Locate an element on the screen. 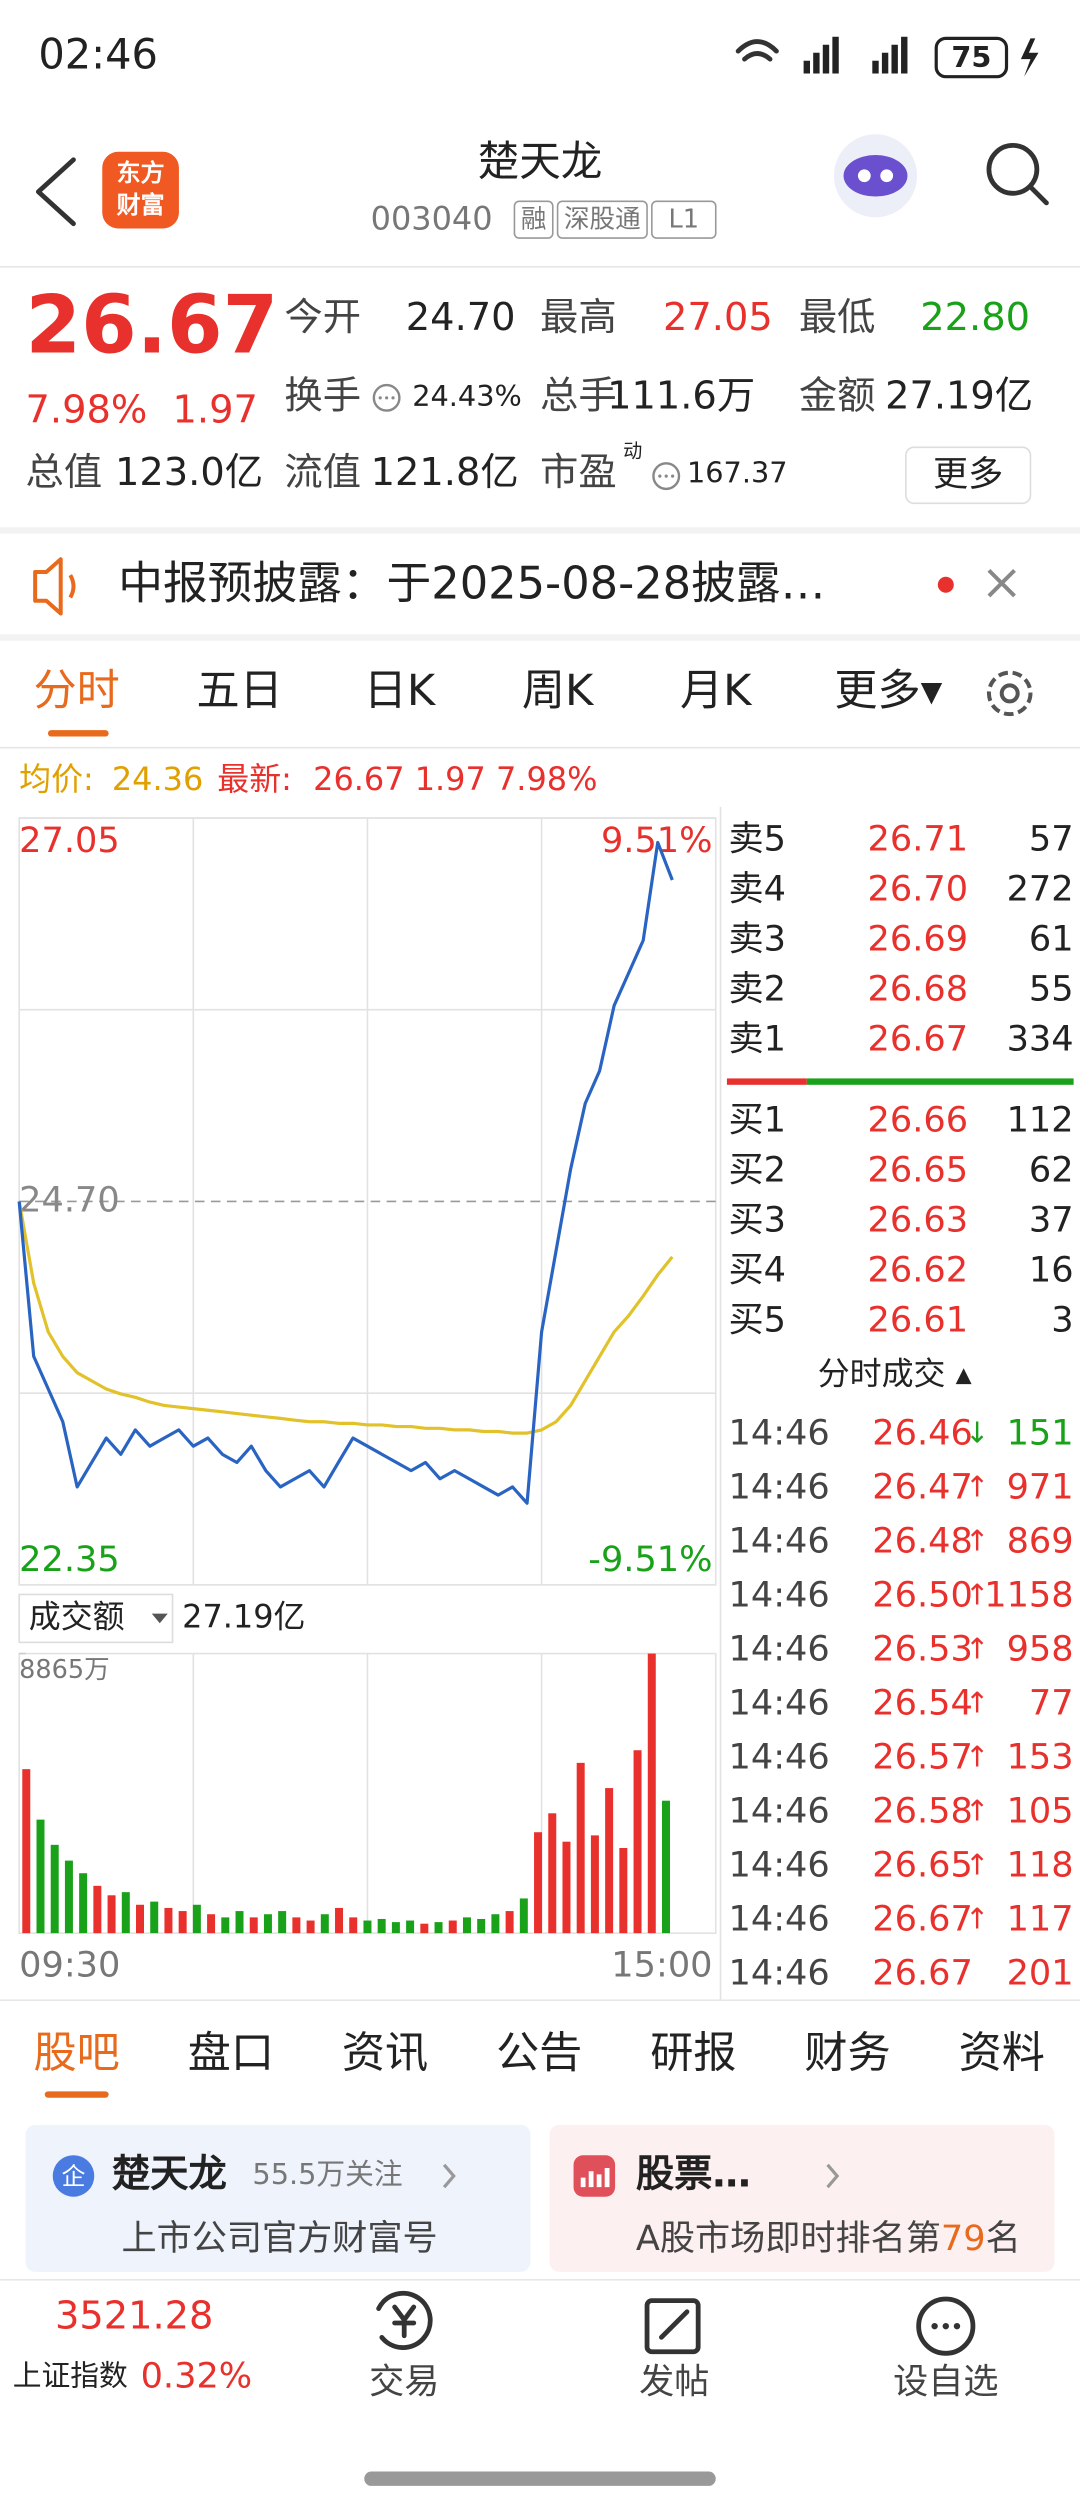  watchlist-icon is located at coordinates (946, 2326).